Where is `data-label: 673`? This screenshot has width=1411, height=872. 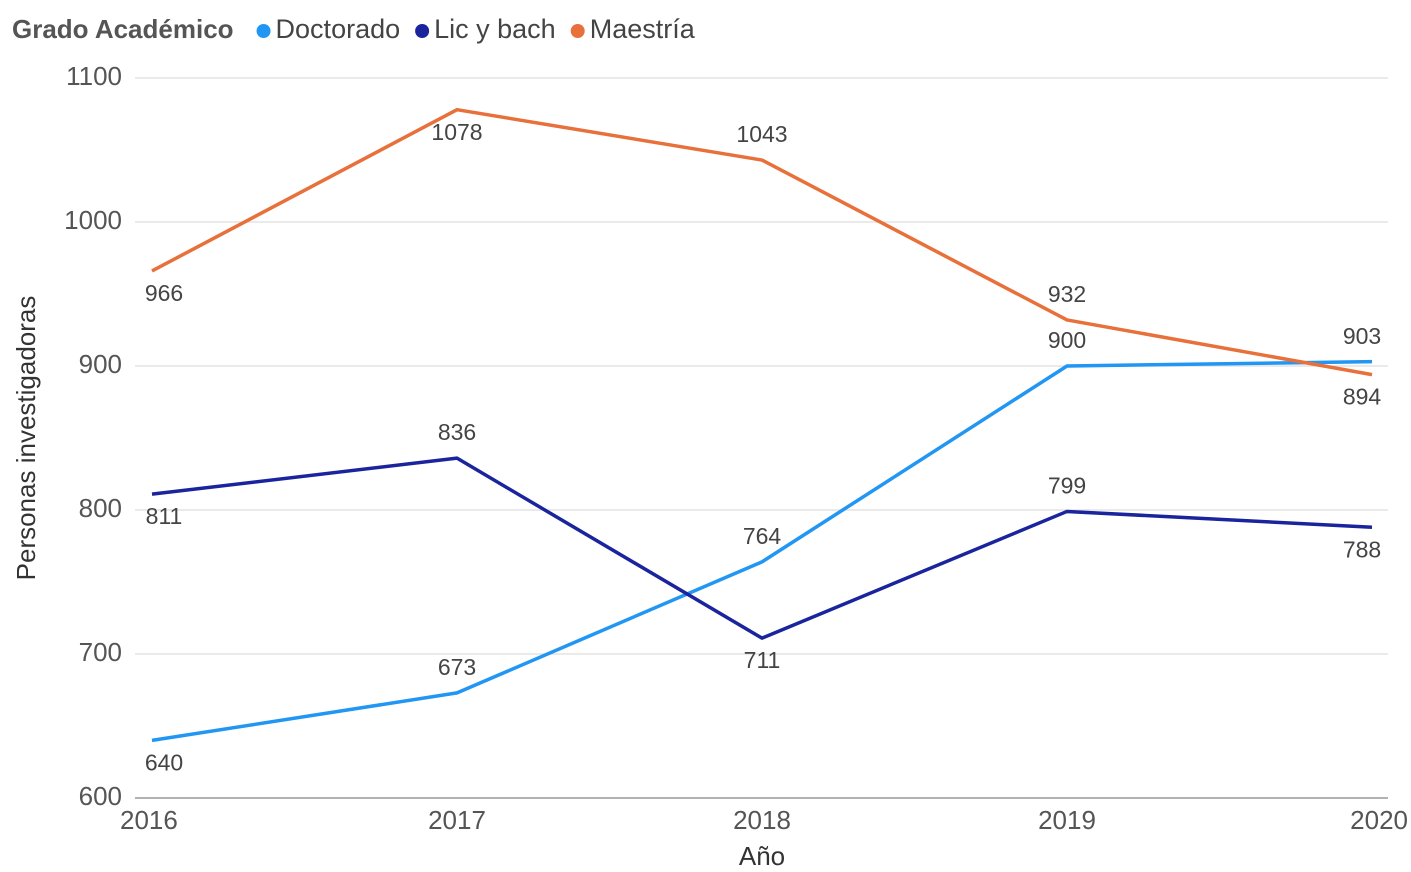
data-label: 673 is located at coordinates (457, 667).